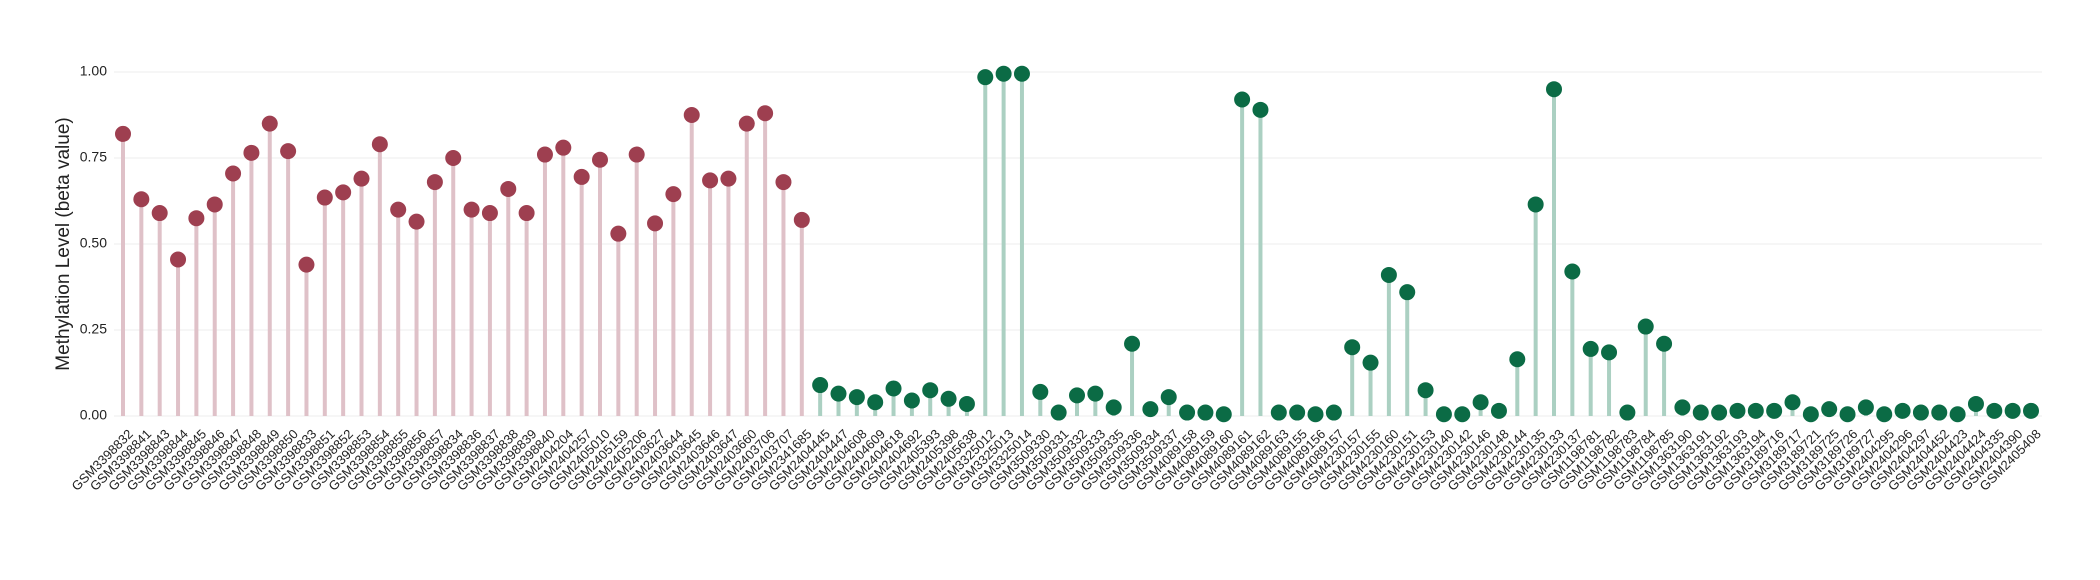  What do you see at coordinates (63, 243) in the screenshot?
I see `y-axis-label: Methylation Level (beta value)` at bounding box center [63, 243].